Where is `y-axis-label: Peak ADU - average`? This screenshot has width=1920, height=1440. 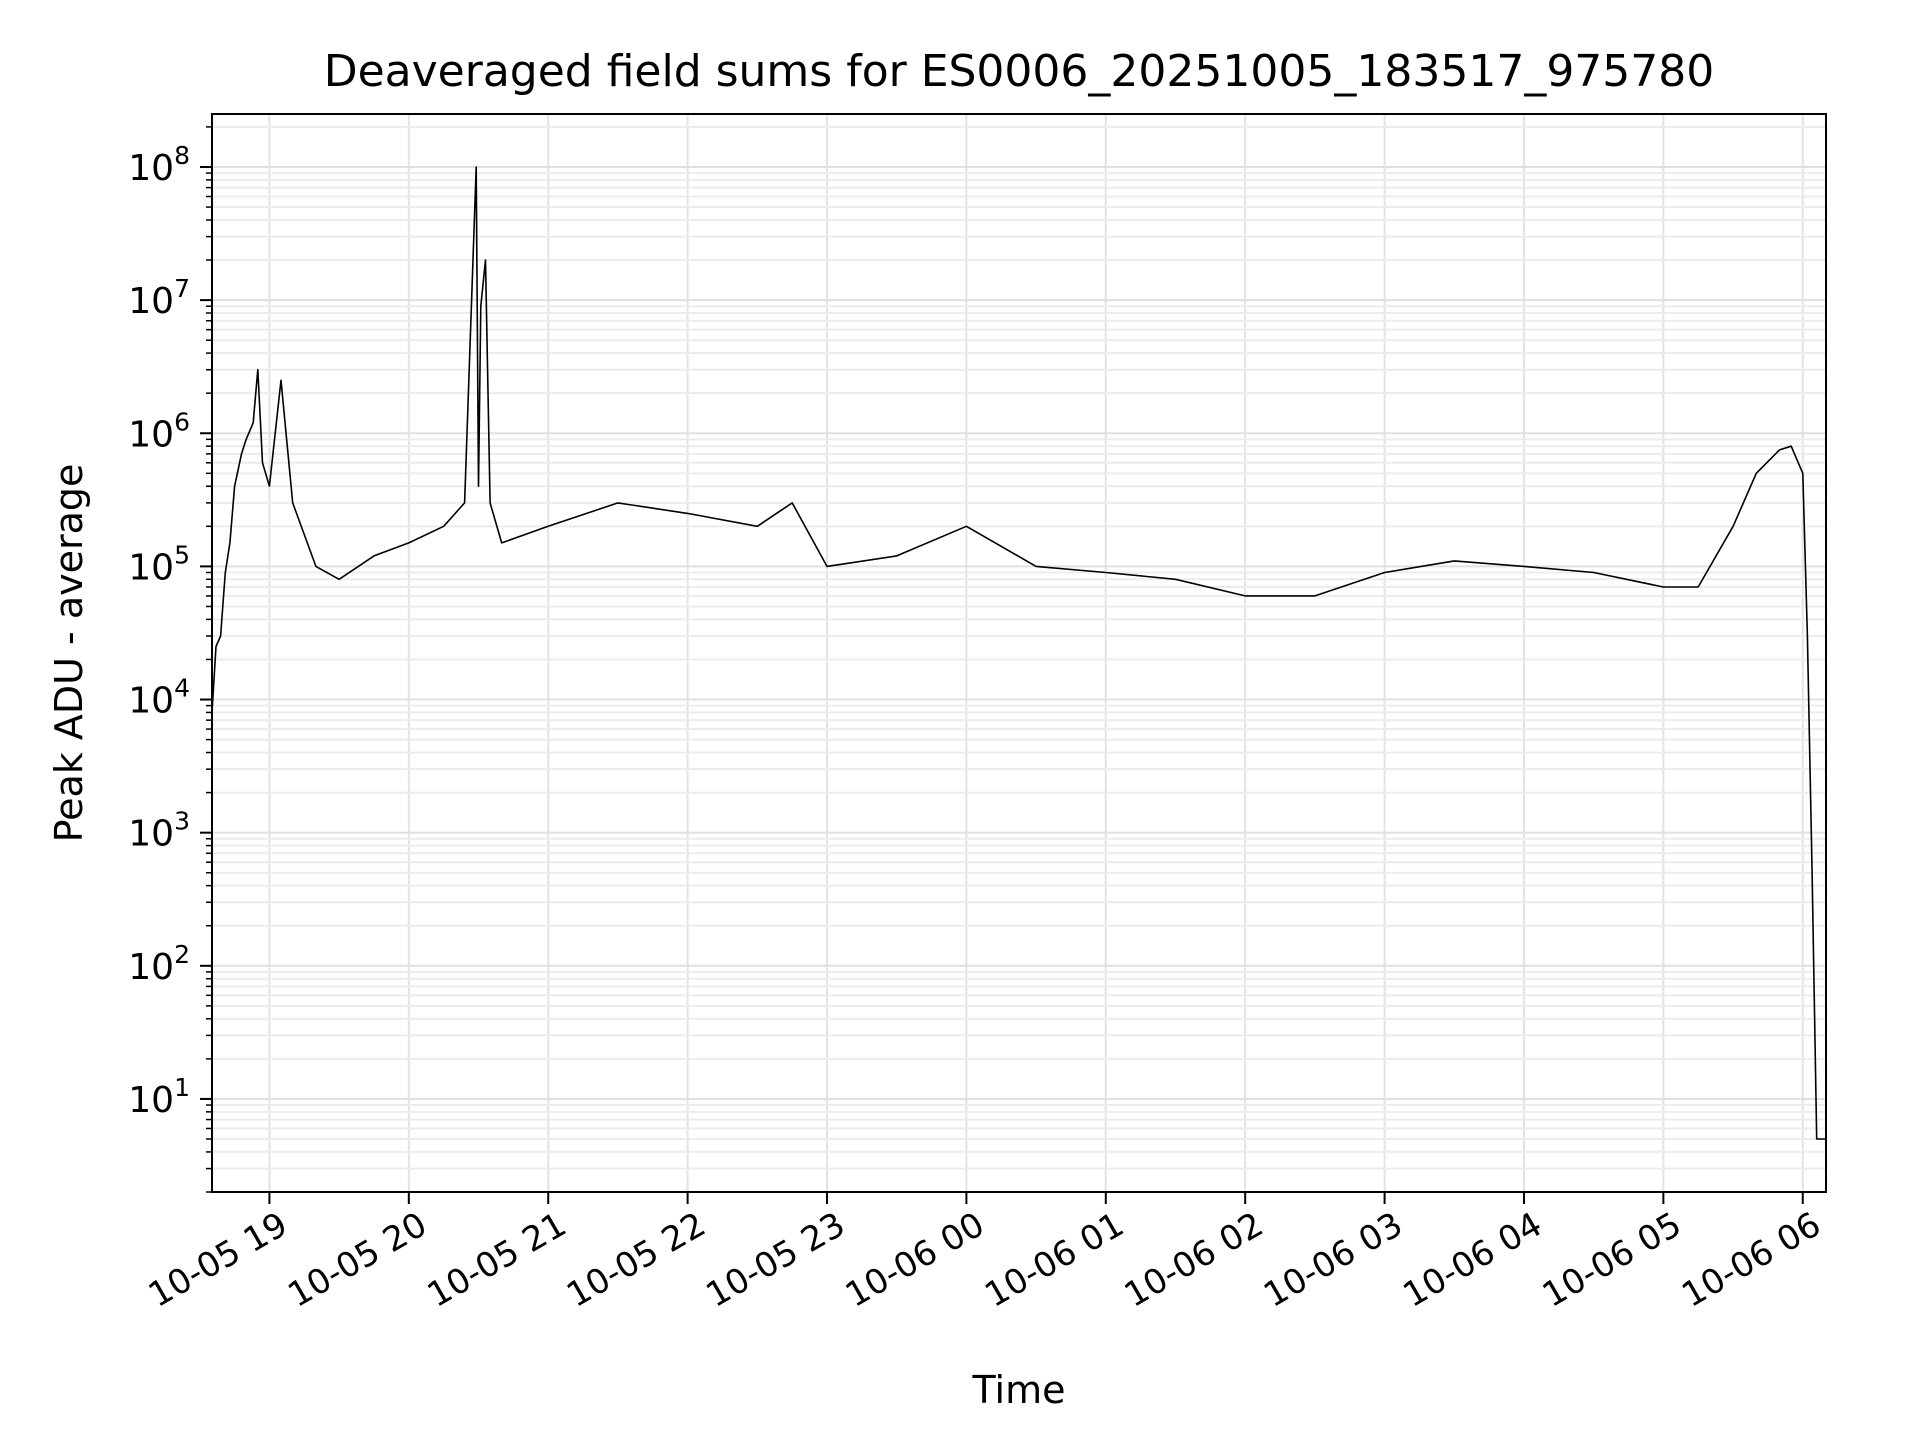
y-axis-label: Peak ADU - average is located at coordinates (69, 653).